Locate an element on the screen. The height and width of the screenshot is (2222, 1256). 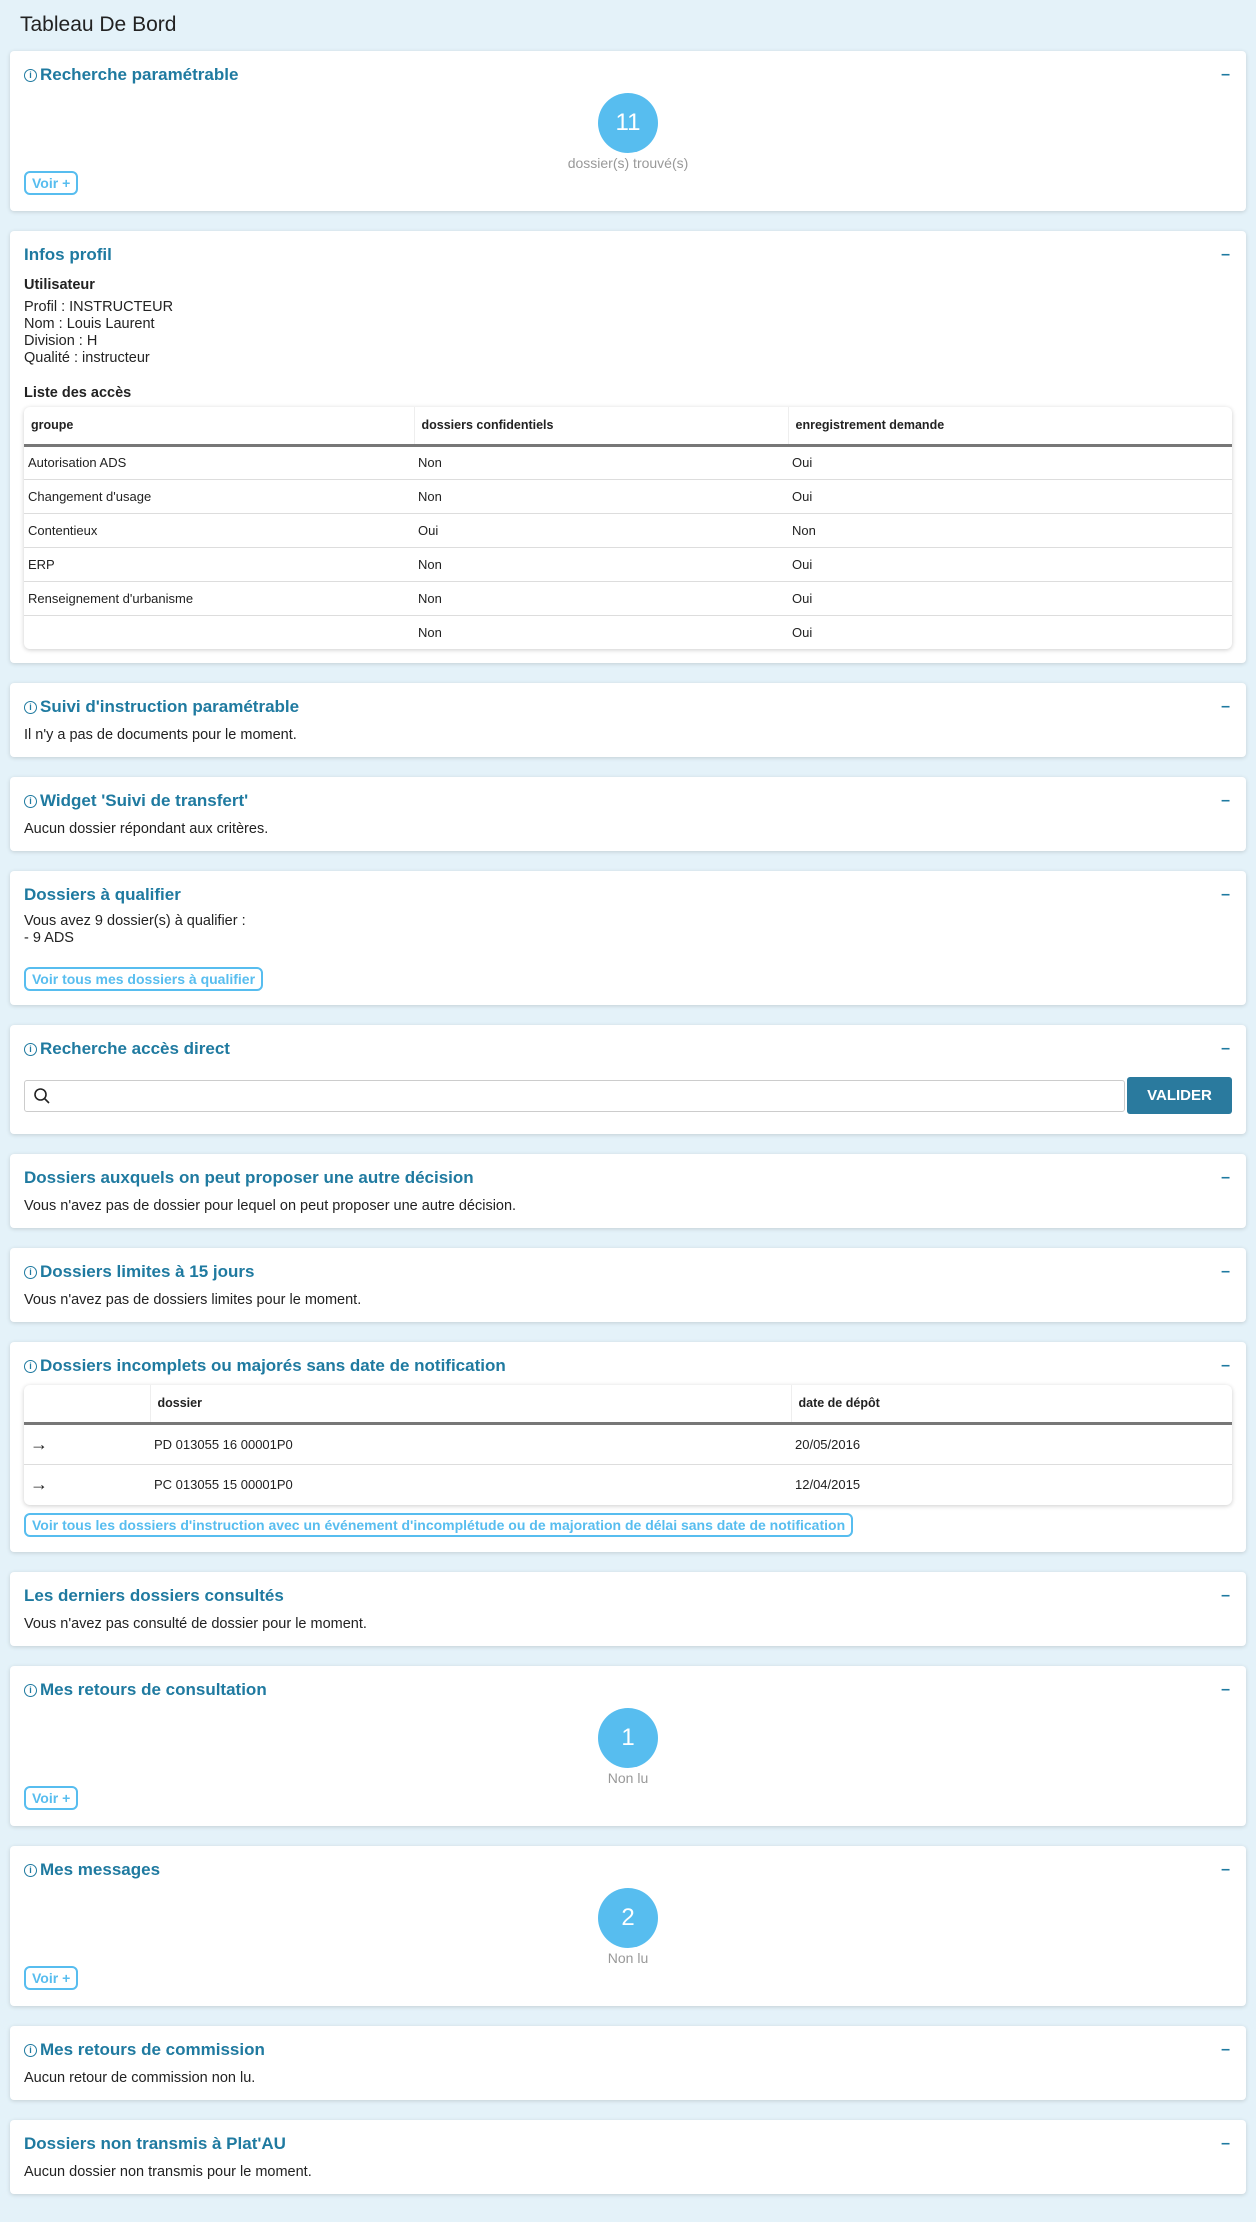
user-heading: Utilisateur is located at coordinates (59, 285).